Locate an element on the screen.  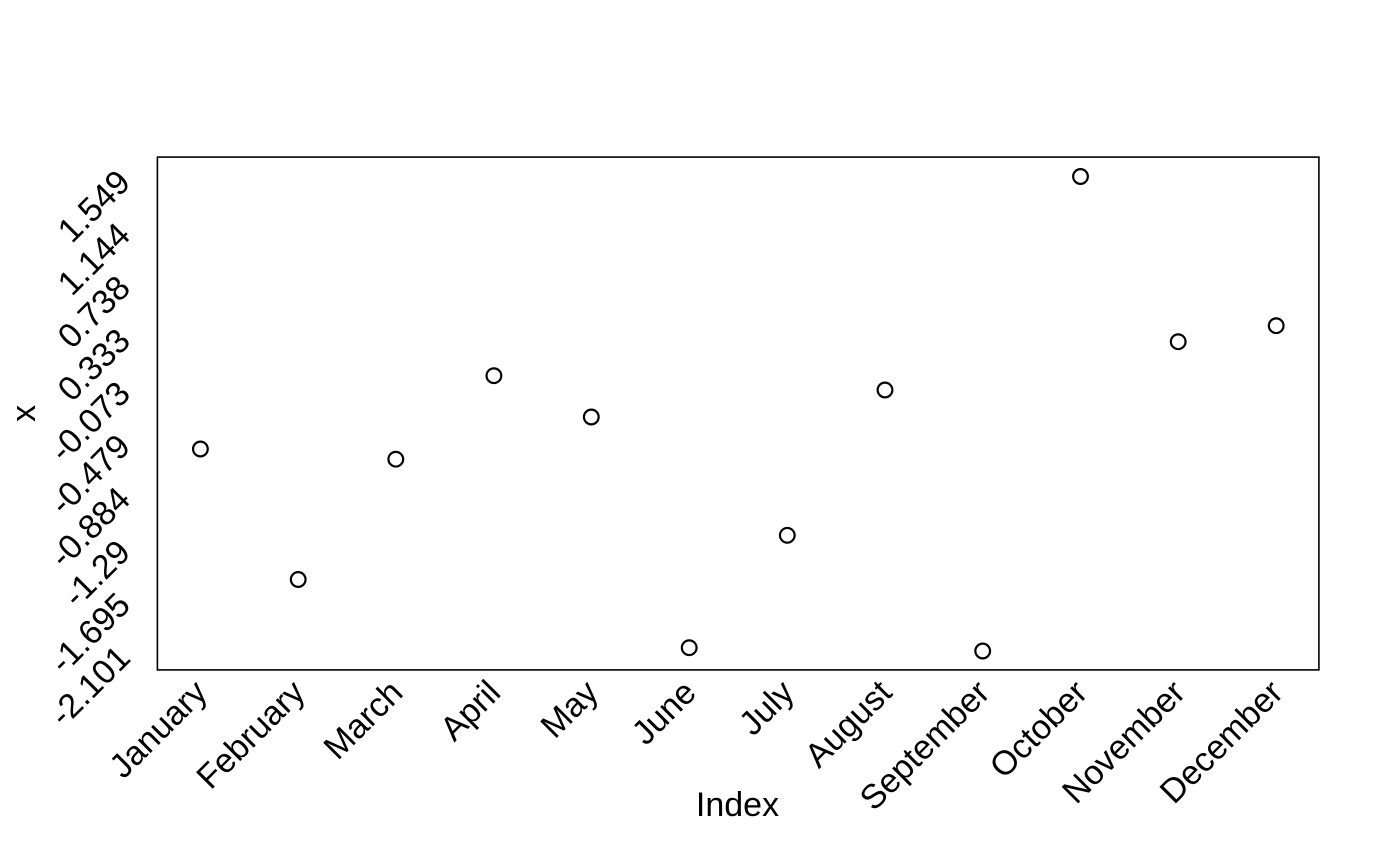
svg-text: Index is located at coordinates (737, 805).